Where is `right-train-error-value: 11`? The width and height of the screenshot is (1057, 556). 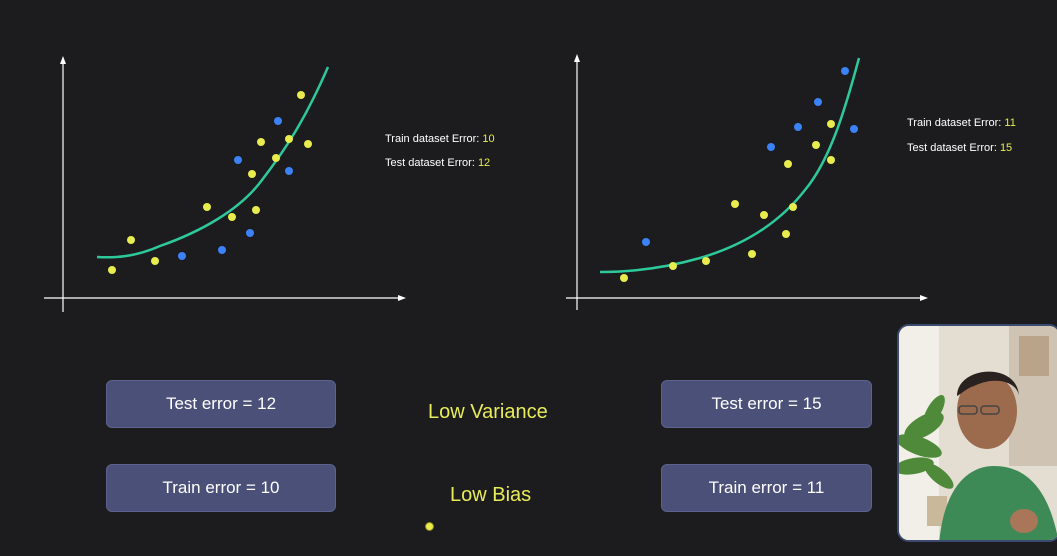 right-train-error-value: 11 is located at coordinates (1010, 123).